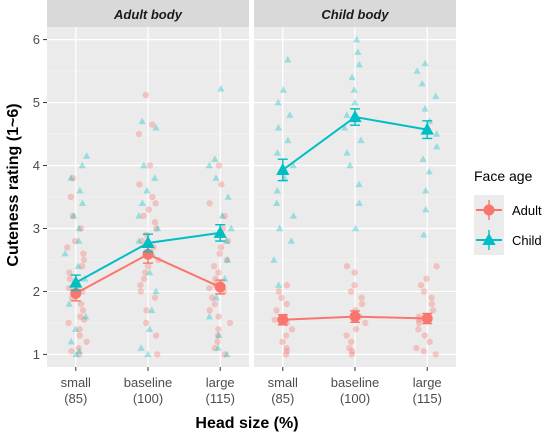 This screenshot has height=435, width=550. I want to click on y-tick-label: 1, so click(36, 354).